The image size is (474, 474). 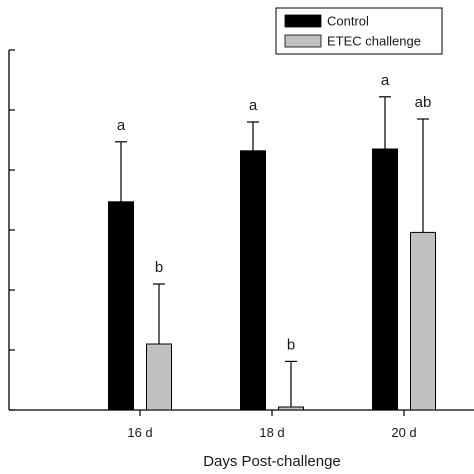 I want to click on sig-label-etec-challenge-1: b, so click(x=291, y=344).